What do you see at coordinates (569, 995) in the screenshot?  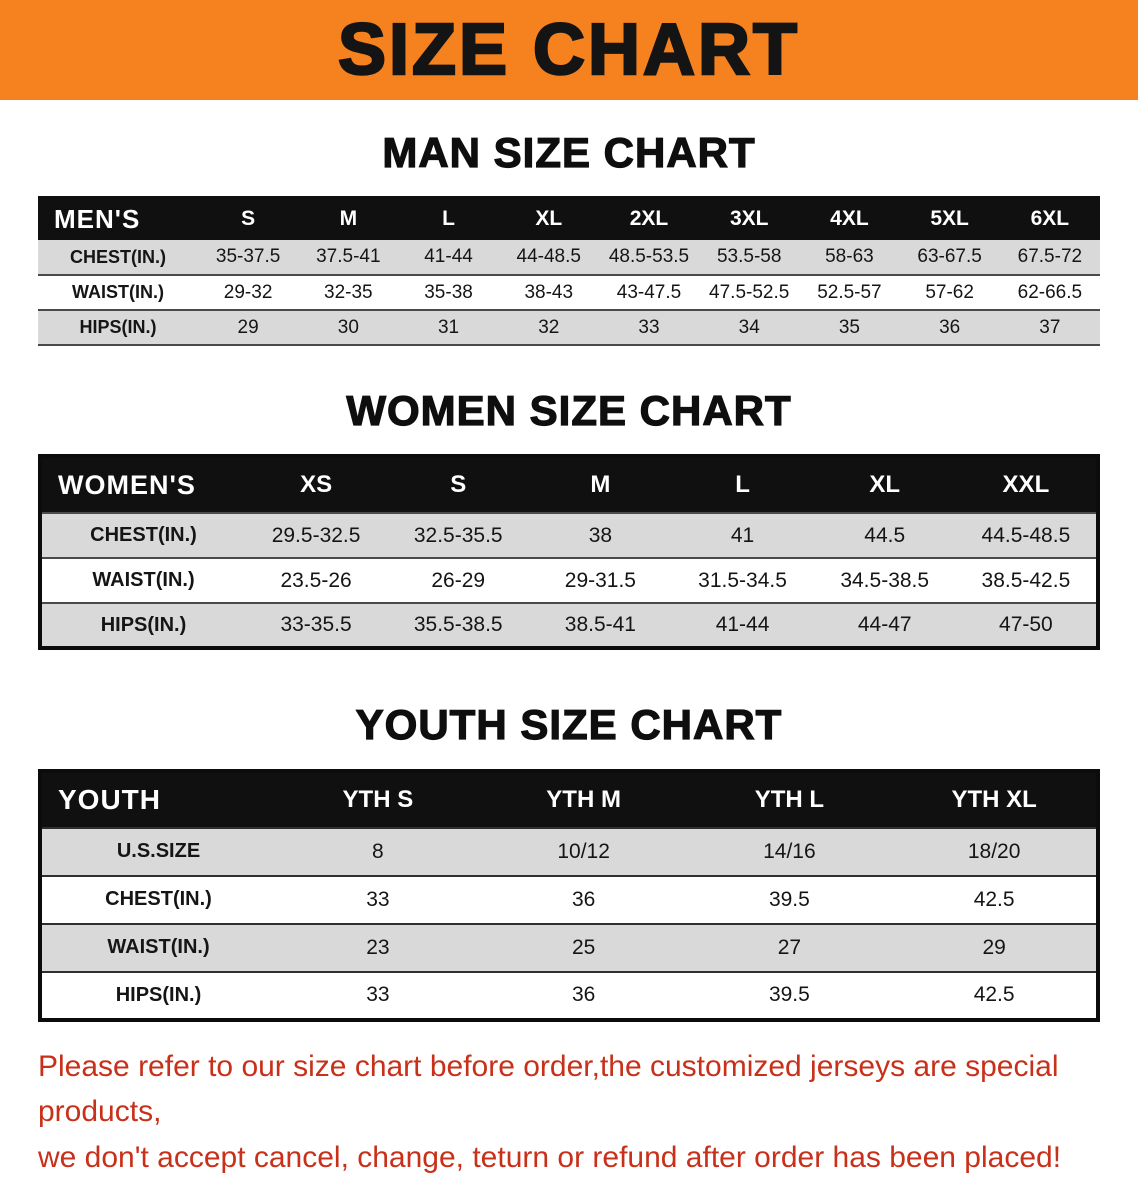 I see `hips-row: HIPS(IN.) 33 36 39.5 42.5` at bounding box center [569, 995].